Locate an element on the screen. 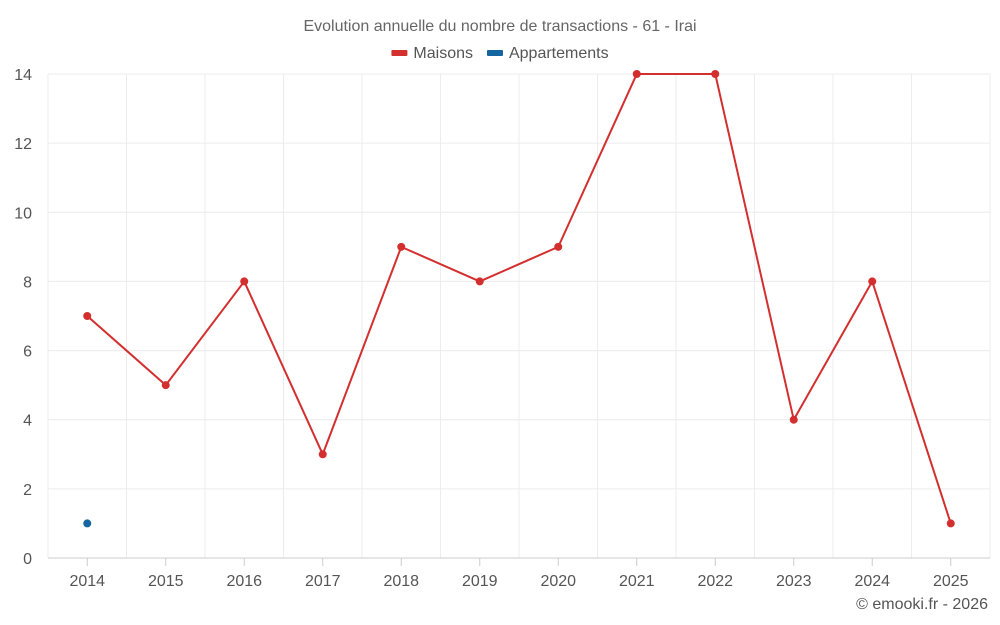 The height and width of the screenshot is (625, 1000). y-tick-label: 0 is located at coordinates (27, 559).